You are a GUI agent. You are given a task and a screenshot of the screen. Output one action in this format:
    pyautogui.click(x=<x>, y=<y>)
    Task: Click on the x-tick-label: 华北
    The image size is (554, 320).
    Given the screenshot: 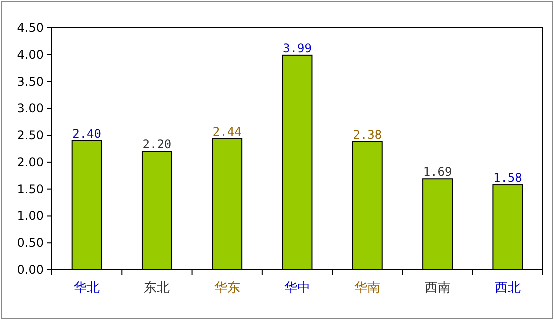 What is the action you would take?
    pyautogui.click(x=87, y=288)
    